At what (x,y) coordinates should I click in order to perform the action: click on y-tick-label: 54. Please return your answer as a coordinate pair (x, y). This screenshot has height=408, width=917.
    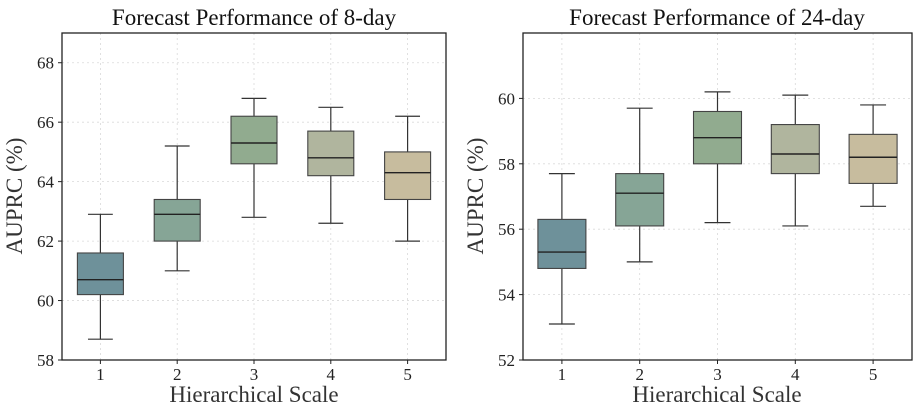
    Looking at the image, I should click on (507, 295).